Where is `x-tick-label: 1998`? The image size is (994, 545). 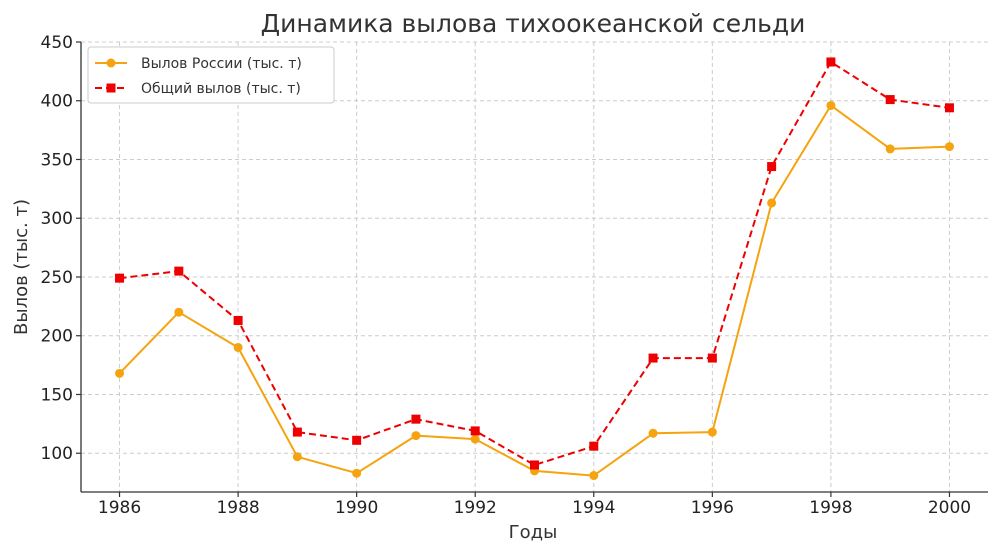
x-tick-label: 1998 is located at coordinates (830, 508).